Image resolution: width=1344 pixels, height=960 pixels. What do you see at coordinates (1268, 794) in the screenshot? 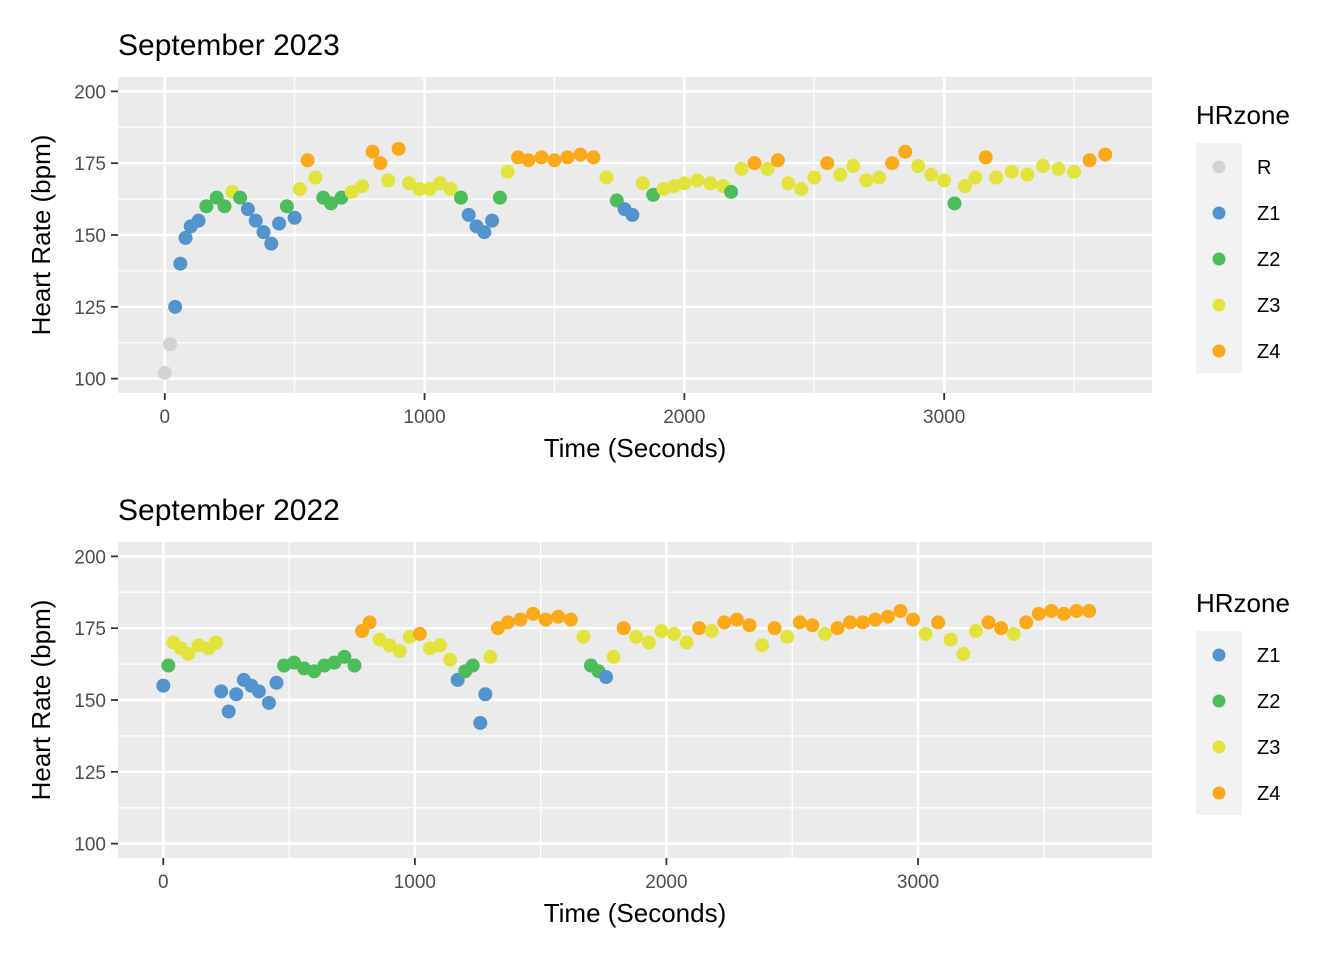
I see `legend-label: Z4` at bounding box center [1268, 794].